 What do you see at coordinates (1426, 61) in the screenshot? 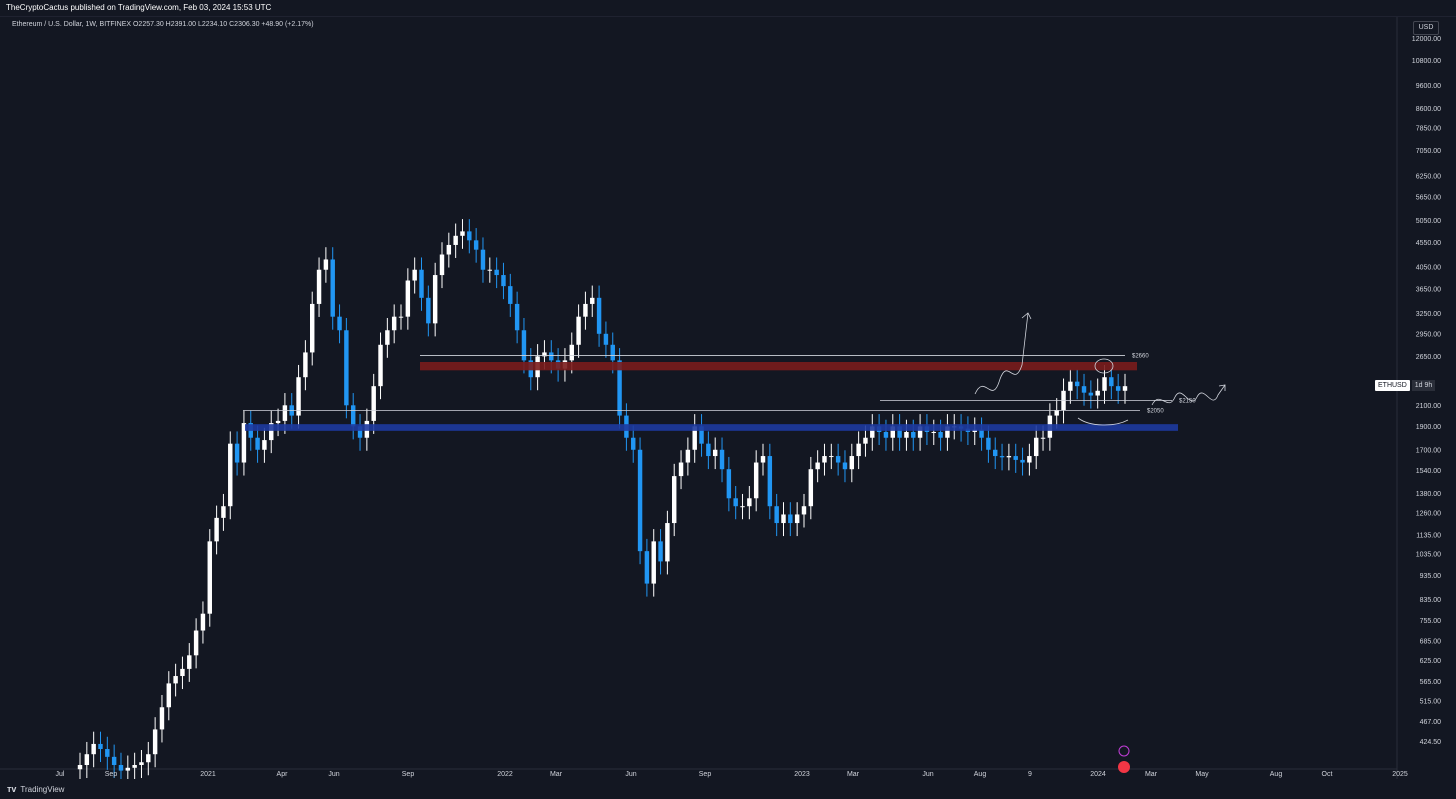
I see `price-tick-label: 10800.00` at bounding box center [1426, 61].